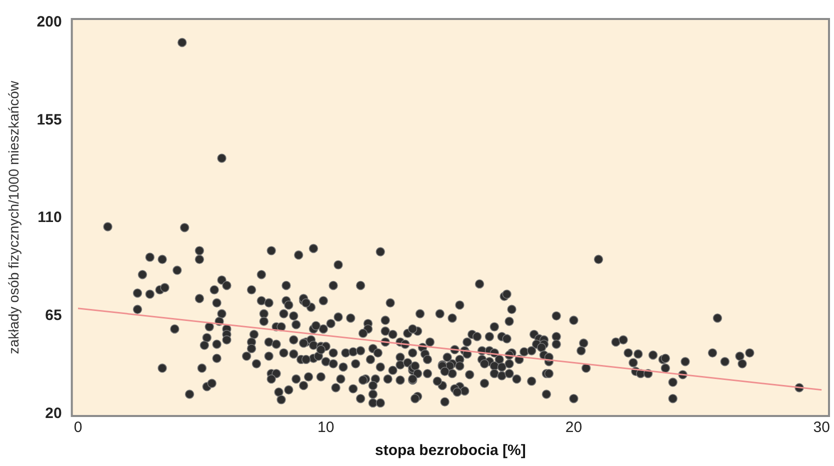 This screenshot has height=466, width=834. Describe the element at coordinates (53, 315) in the screenshot. I see `y-tick-label: 65` at that location.